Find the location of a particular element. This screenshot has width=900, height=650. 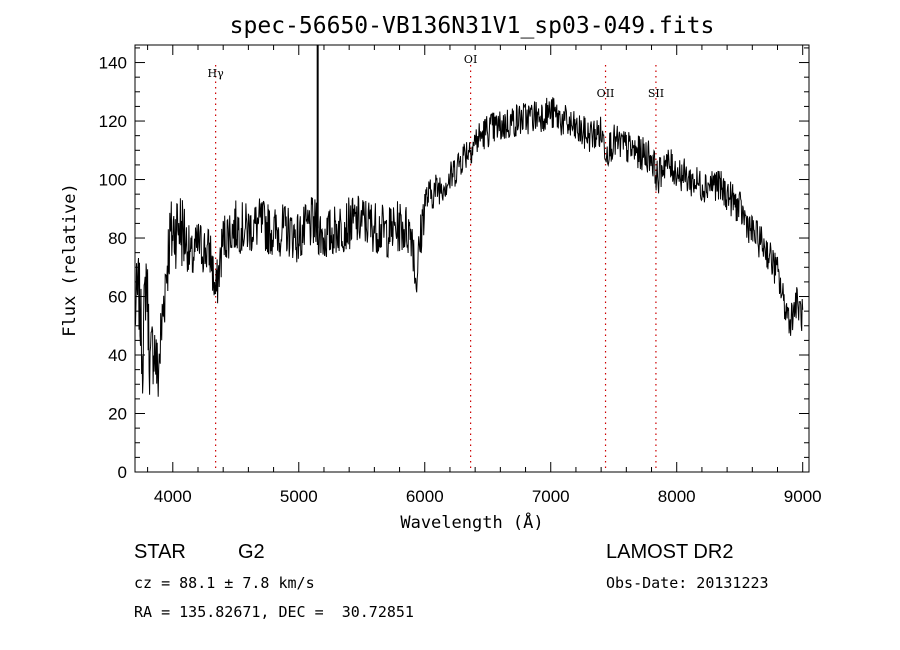

subclass: G2 is located at coordinates (251, 552).